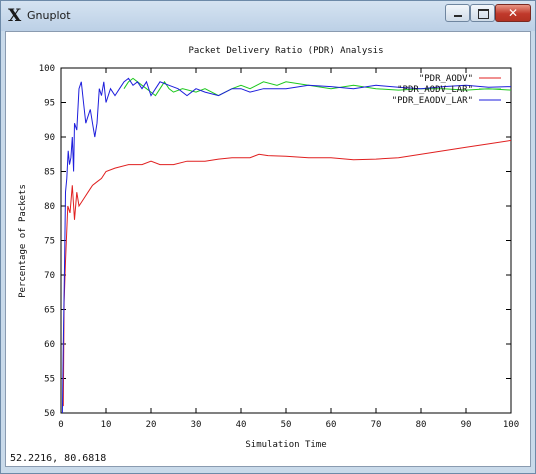  What do you see at coordinates (49, 311) in the screenshot?
I see `y-tick-label: 65` at bounding box center [49, 311].